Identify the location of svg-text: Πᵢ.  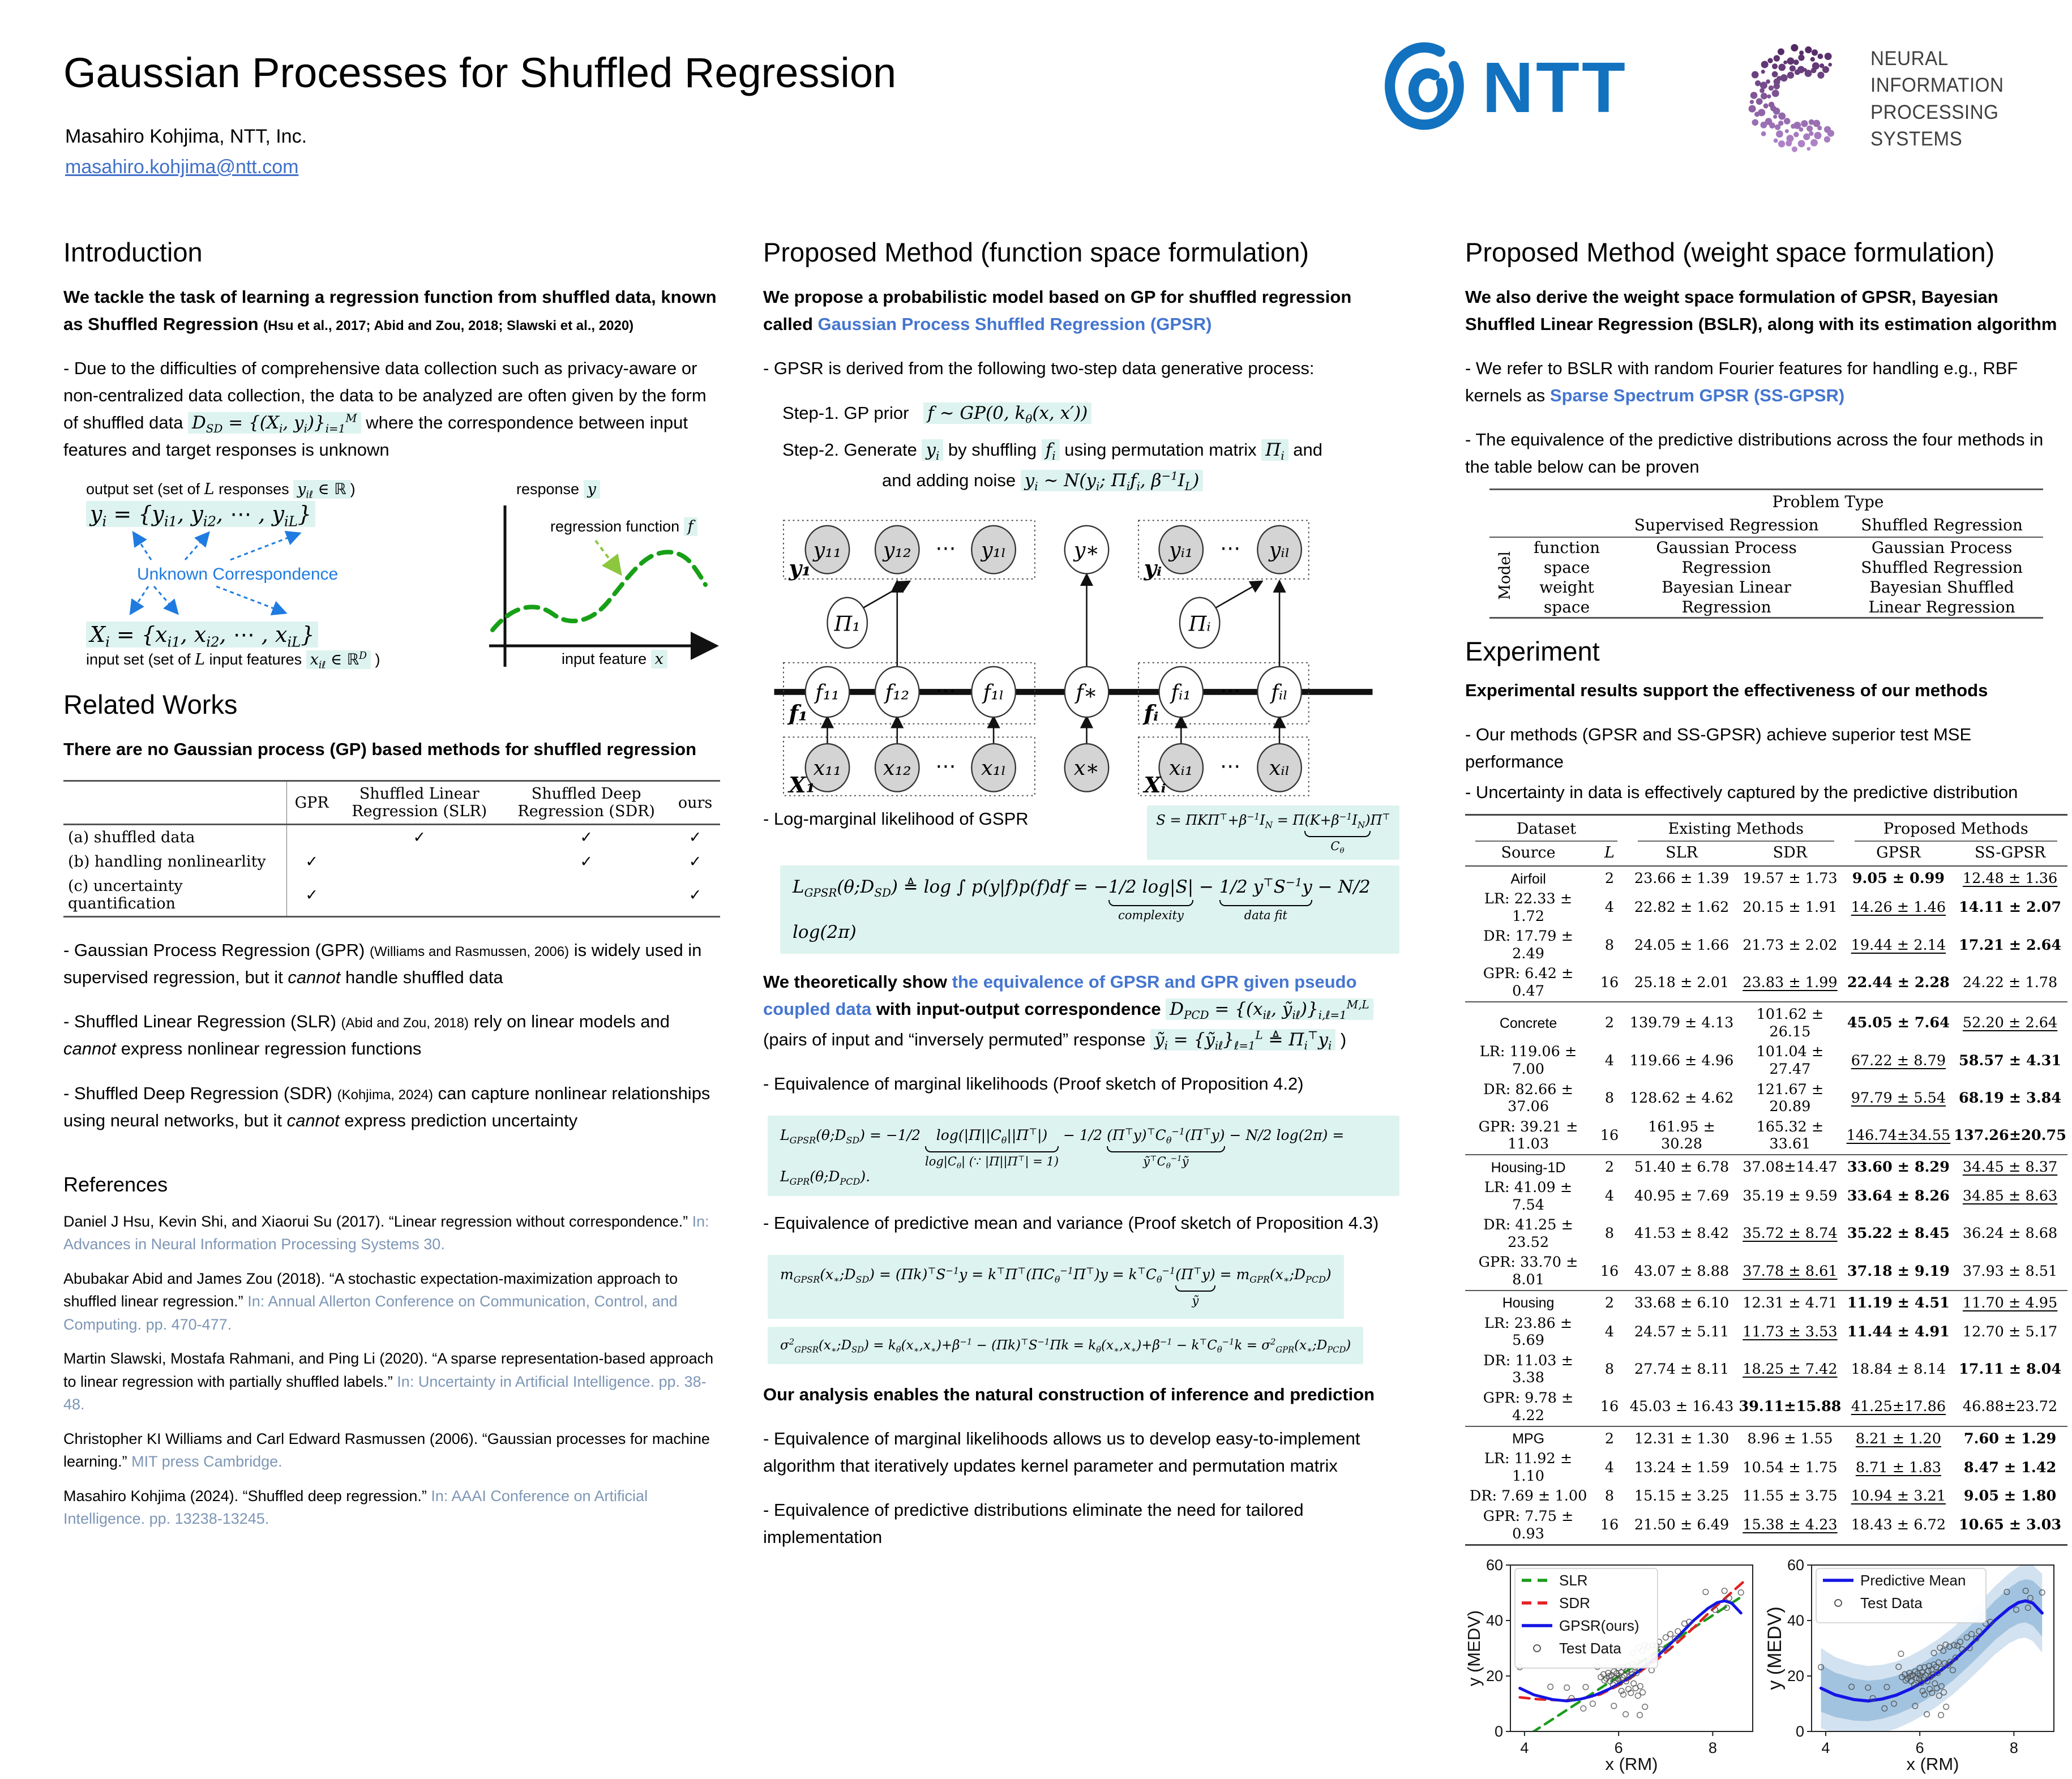
(1199, 624).